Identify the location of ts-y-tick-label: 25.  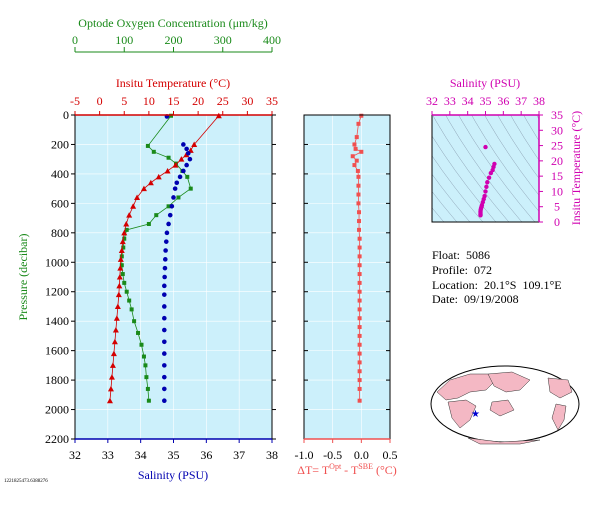
(557, 146).